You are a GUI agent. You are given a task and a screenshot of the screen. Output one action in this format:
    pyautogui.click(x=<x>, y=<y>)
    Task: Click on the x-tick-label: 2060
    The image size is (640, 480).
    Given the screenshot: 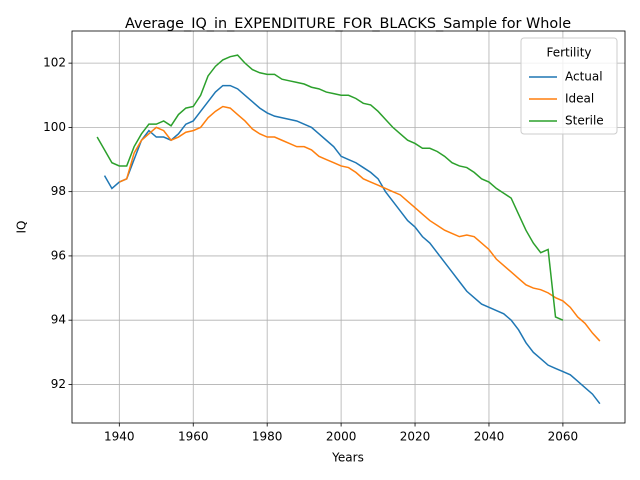 What is the action you would take?
    pyautogui.click(x=563, y=437)
    